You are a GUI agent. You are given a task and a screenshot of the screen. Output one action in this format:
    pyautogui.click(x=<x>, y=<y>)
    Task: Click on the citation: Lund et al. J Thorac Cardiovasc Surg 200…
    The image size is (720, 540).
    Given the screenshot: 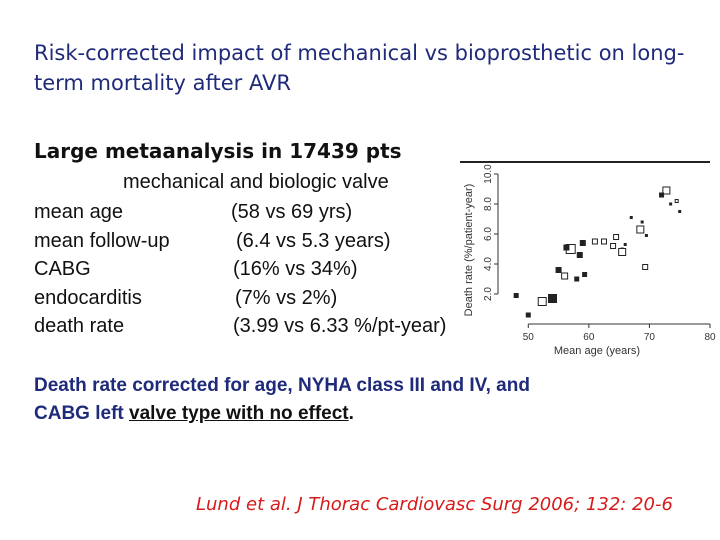 What is the action you would take?
    pyautogui.click(x=434, y=504)
    